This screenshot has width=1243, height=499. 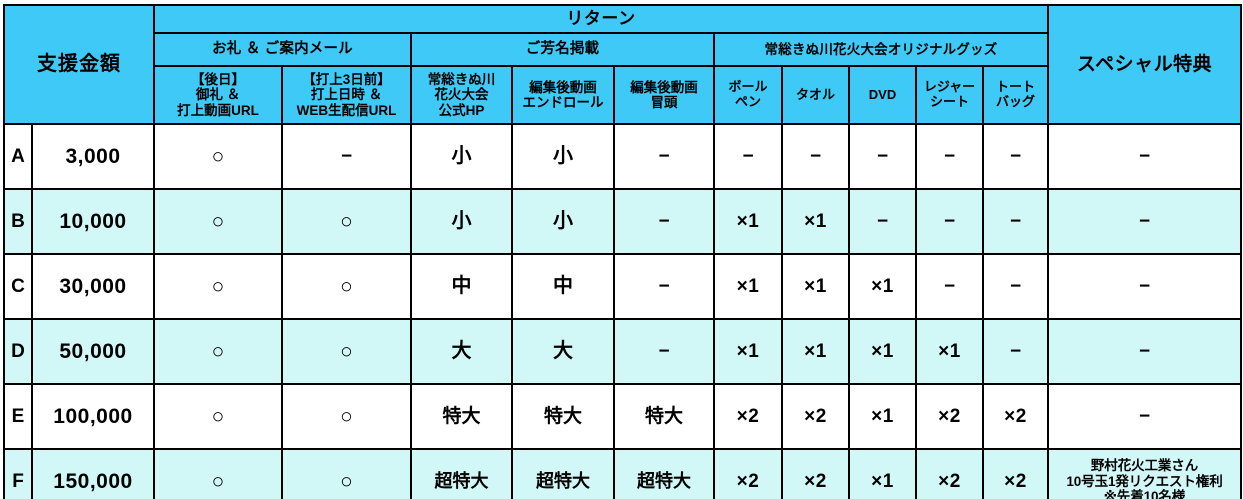 I want to click on cell-video-endroll: 中, so click(x=563, y=286).